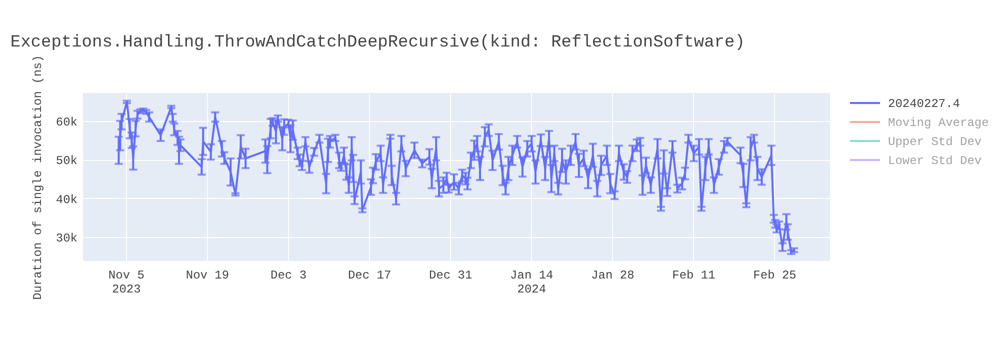 This screenshot has height=350, width=1000. I want to click on x-tick-label: Feb 11, so click(694, 275).